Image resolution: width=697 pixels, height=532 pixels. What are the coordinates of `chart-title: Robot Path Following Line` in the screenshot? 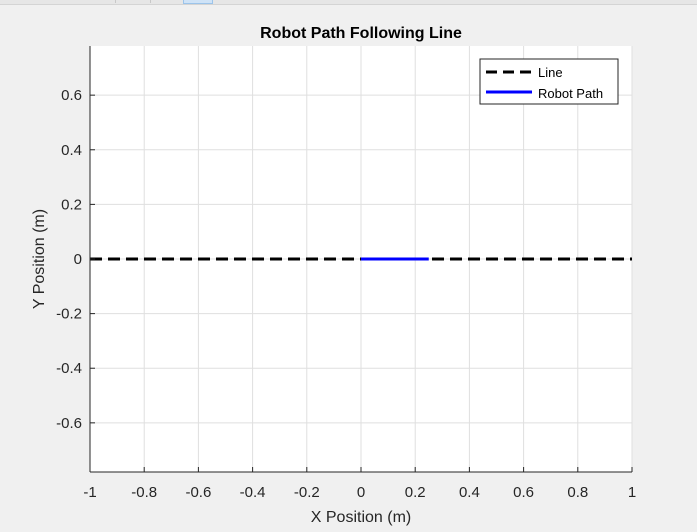 It's located at (361, 33).